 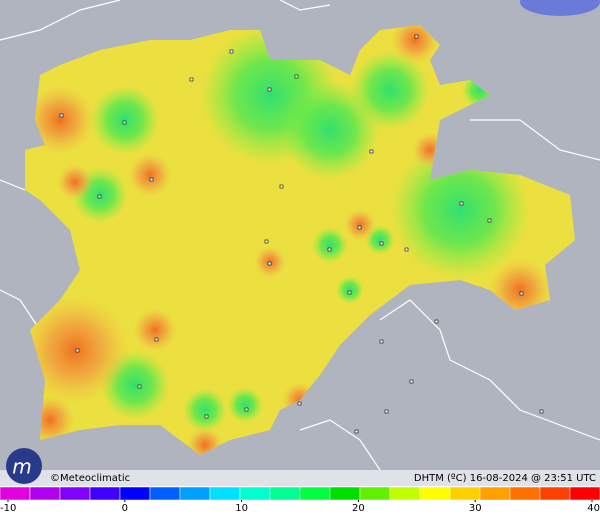 I want to click on colorbar-tick-label: 40, so click(x=593, y=508).